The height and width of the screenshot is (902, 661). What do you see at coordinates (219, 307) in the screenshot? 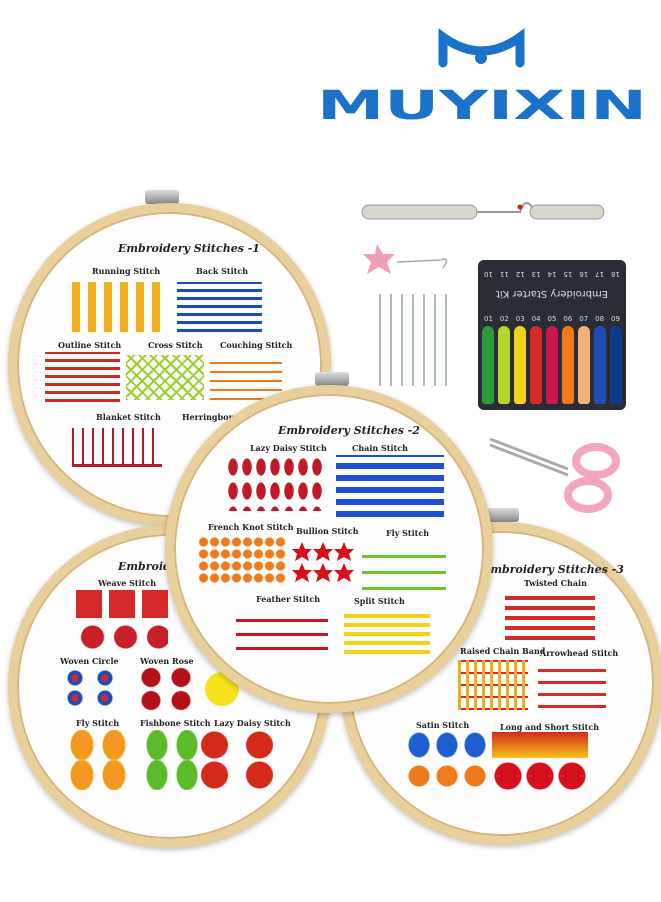
I see `back-stitch-sample` at bounding box center [219, 307].